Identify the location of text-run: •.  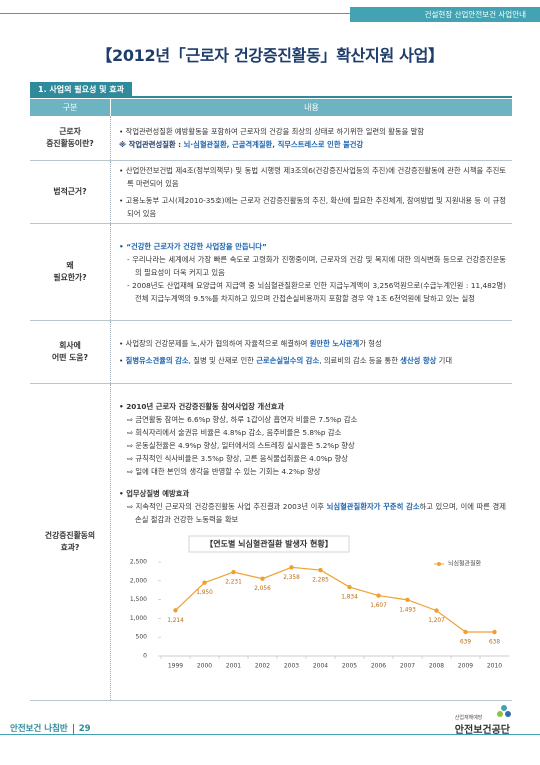
(122, 360).